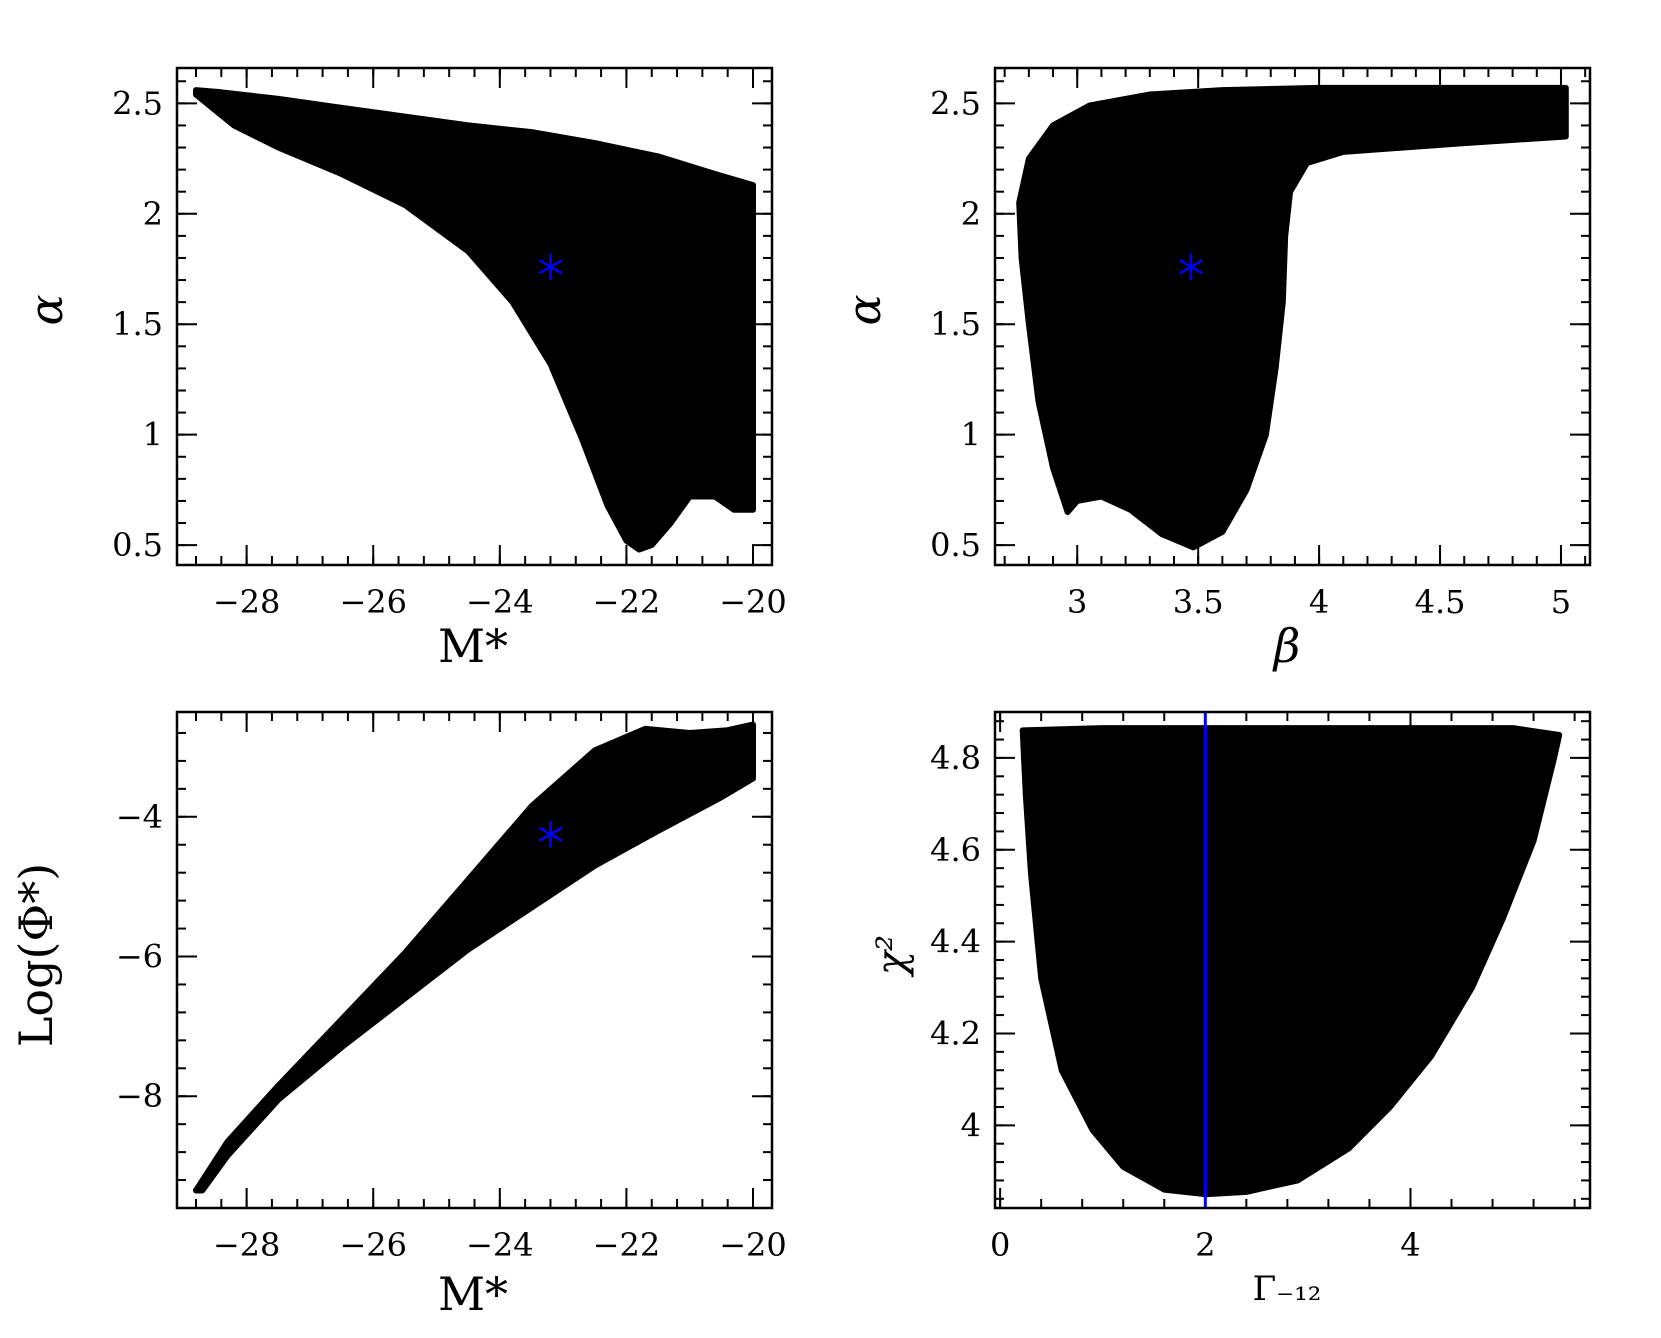  What do you see at coordinates (955, 942) in the screenshot?
I see `y-tick-label: 4.4` at bounding box center [955, 942].